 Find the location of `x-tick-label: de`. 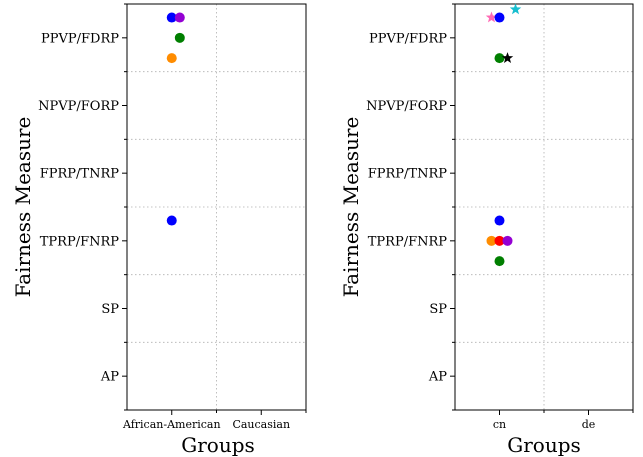

x-tick-label: de is located at coordinates (589, 424).